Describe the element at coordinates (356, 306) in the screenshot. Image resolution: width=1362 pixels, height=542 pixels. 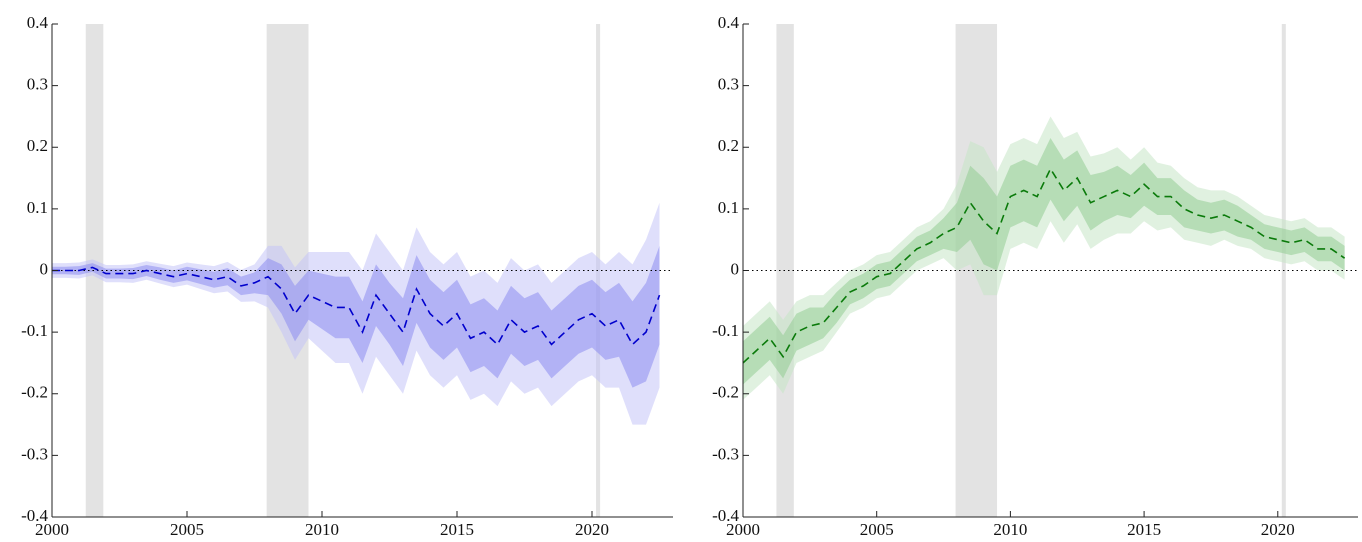
I see `estimate-line` at that location.